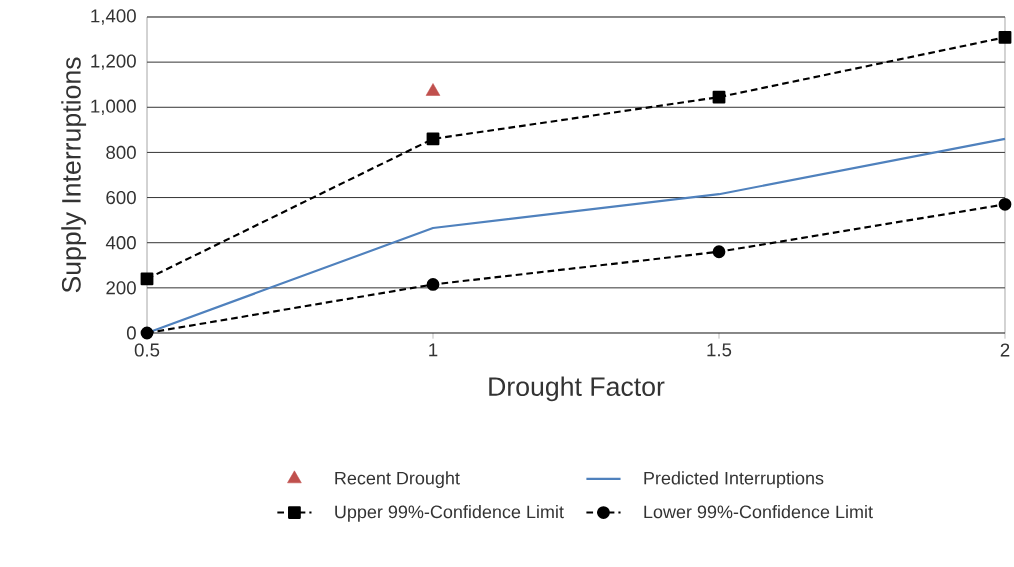 This screenshot has width=1014, height=567. What do you see at coordinates (147, 350) in the screenshot?
I see `x-tick-label: 0.5` at bounding box center [147, 350].